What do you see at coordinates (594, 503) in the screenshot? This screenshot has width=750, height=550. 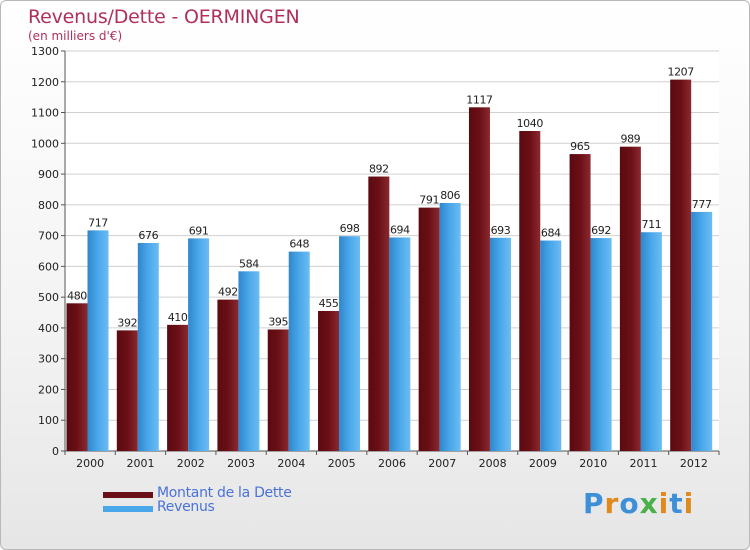 I see `logo-letter: P` at bounding box center [594, 503].